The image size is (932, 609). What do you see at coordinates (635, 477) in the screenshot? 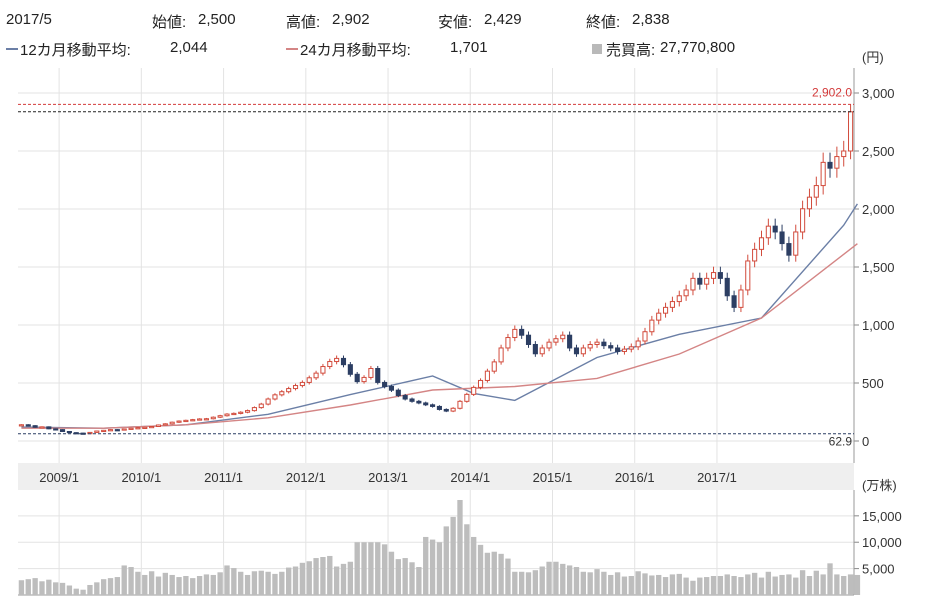
I see `x-tick-label: 2016/1` at bounding box center [635, 477].